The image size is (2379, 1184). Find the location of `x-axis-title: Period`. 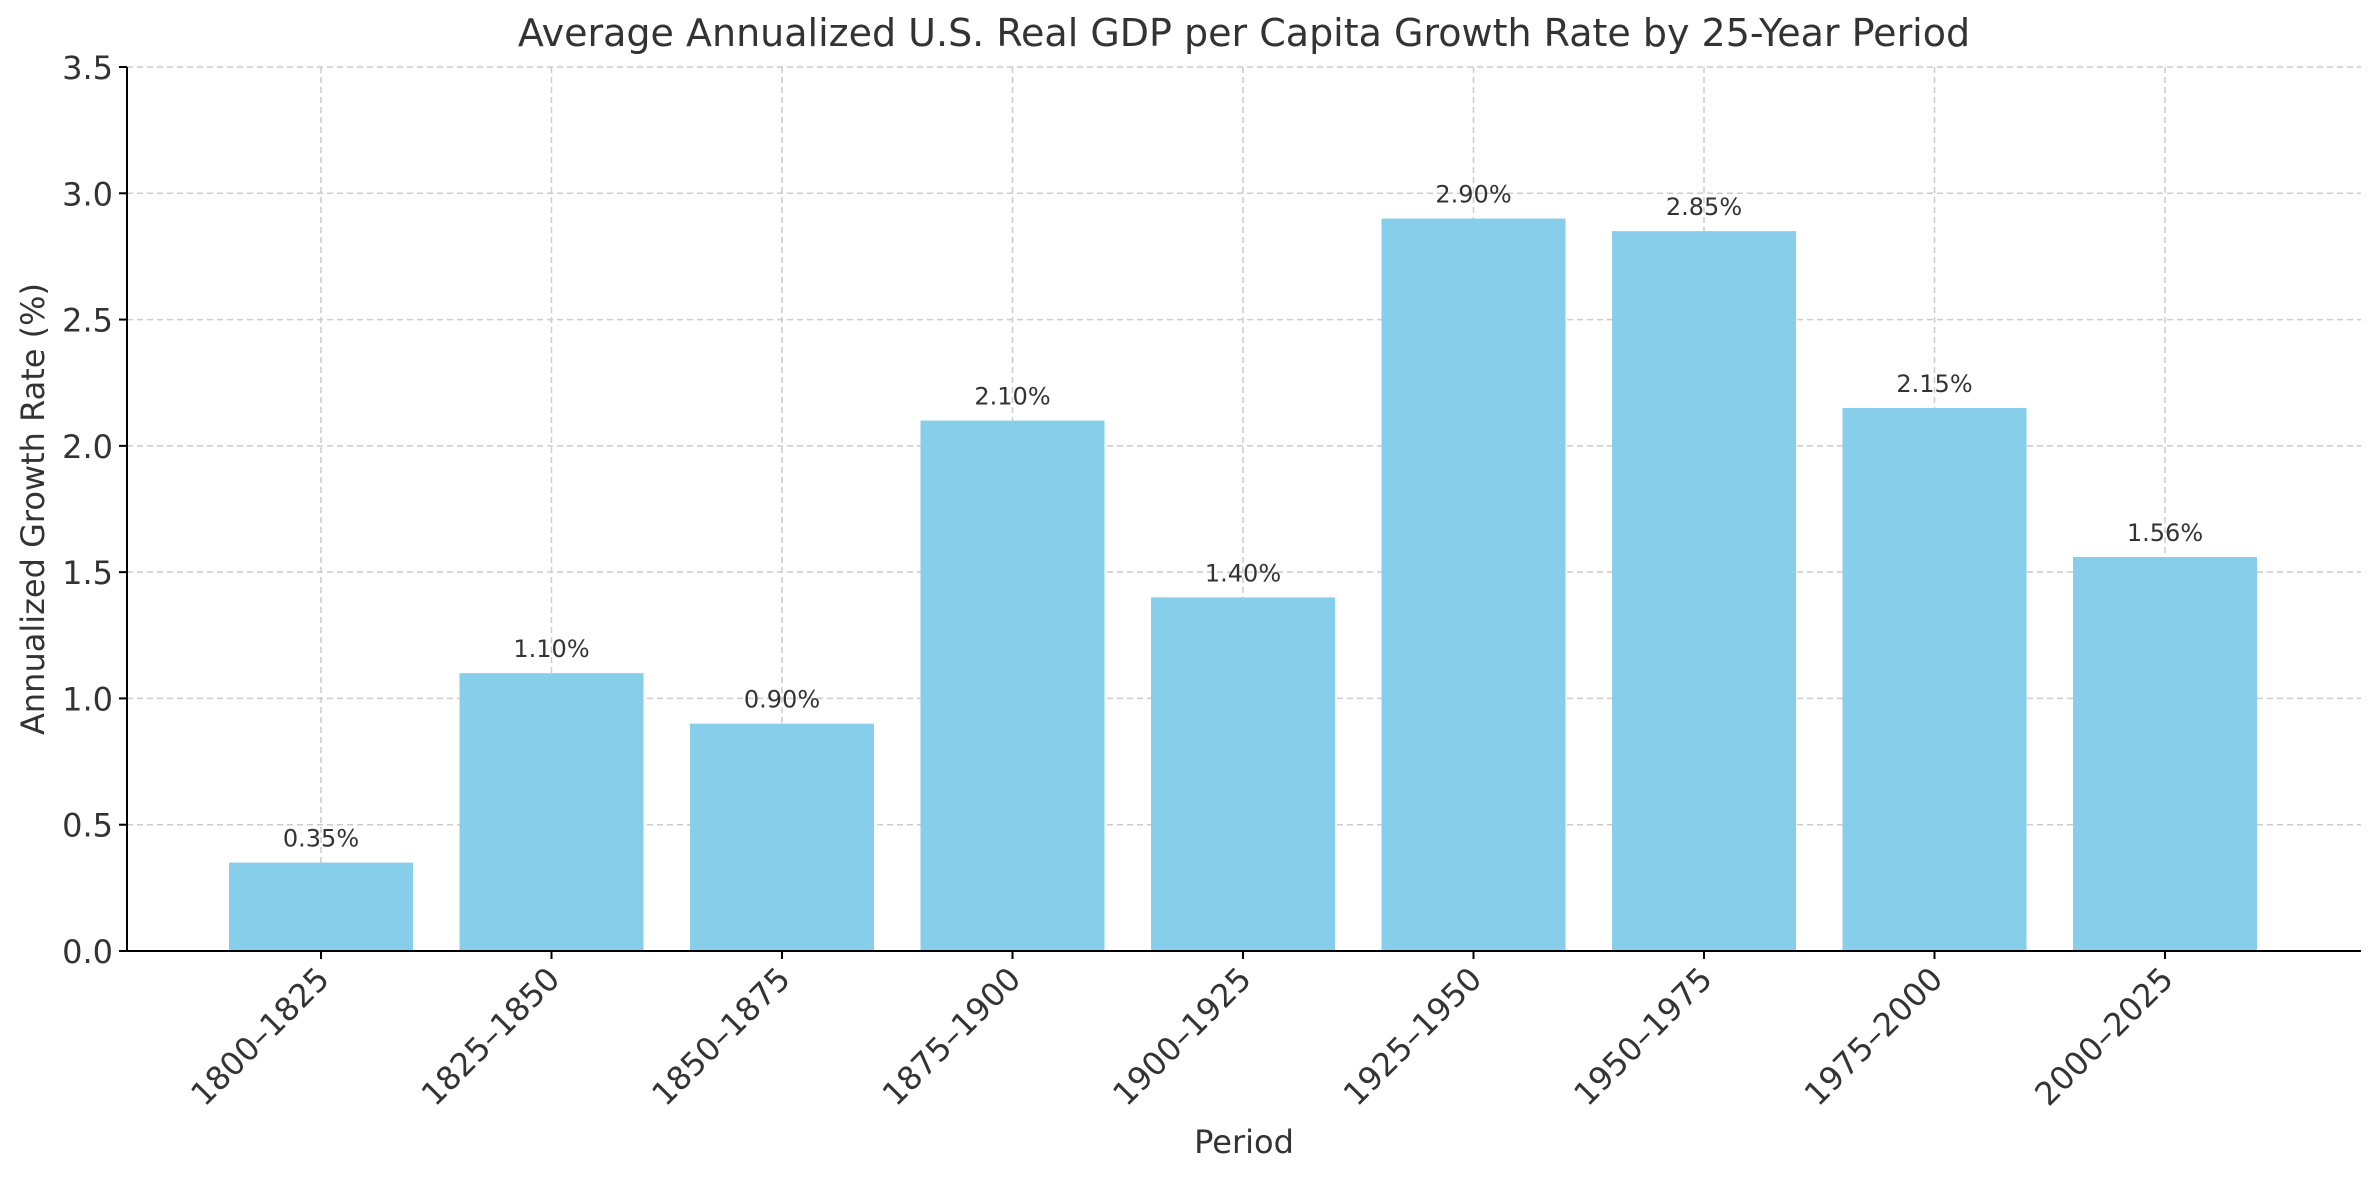

x-axis-title: Period is located at coordinates (1244, 1142).